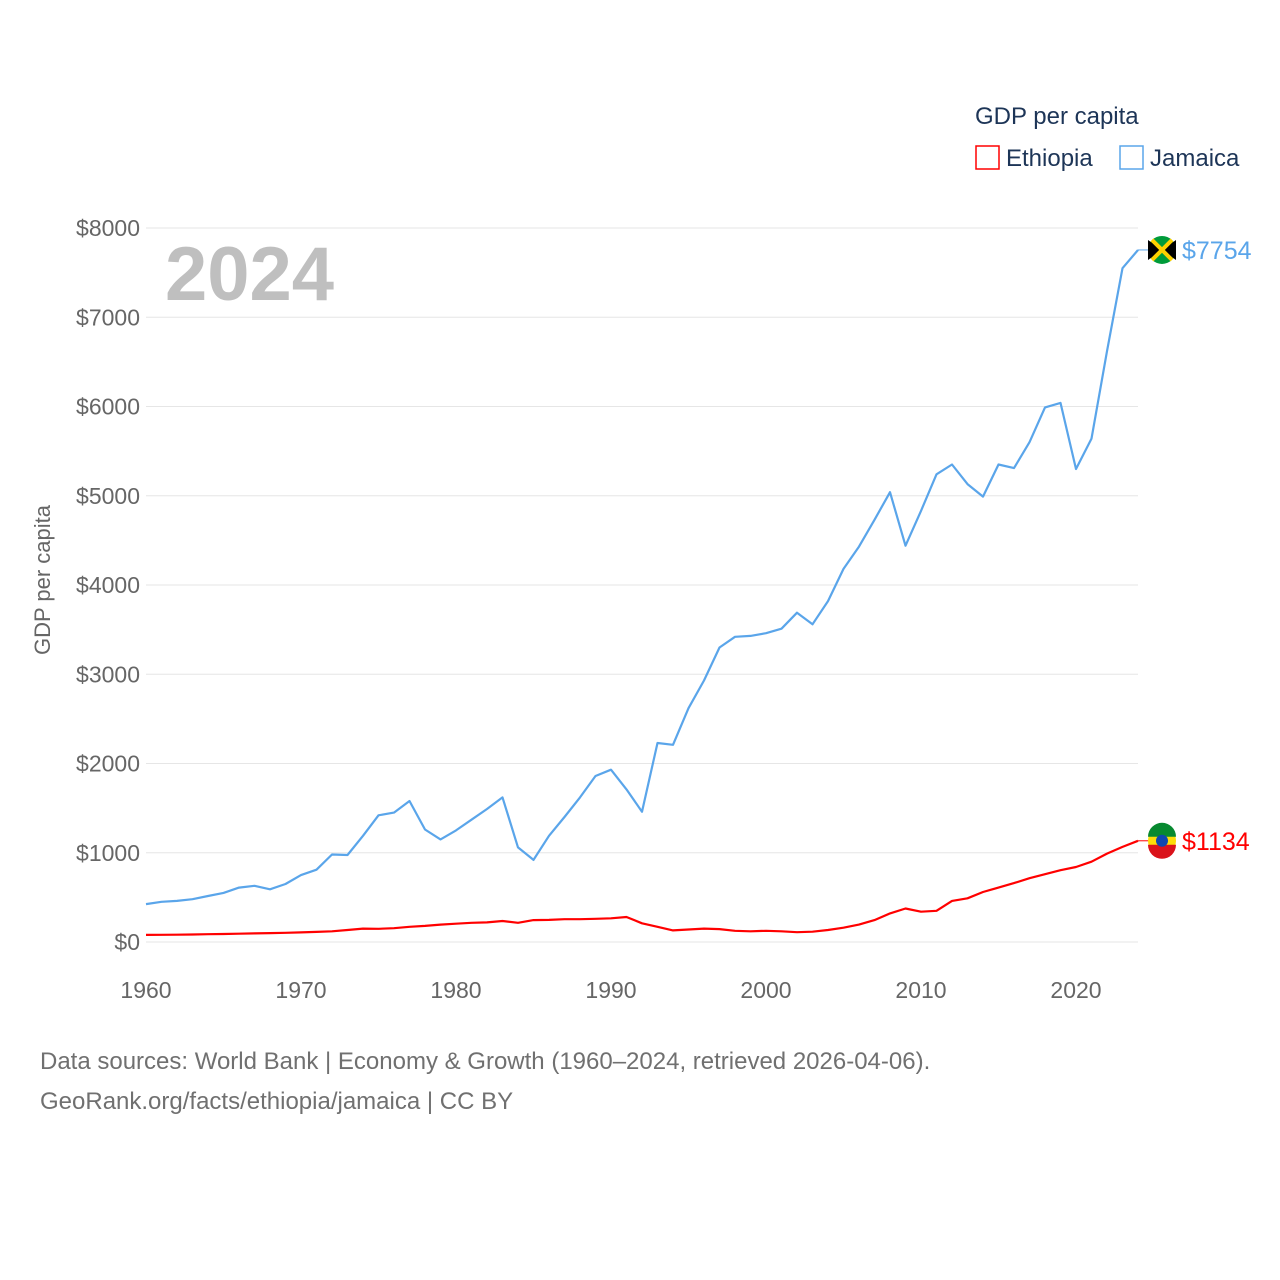  What do you see at coordinates (642, 888) in the screenshot?
I see `series-line-ethiopia` at bounding box center [642, 888].